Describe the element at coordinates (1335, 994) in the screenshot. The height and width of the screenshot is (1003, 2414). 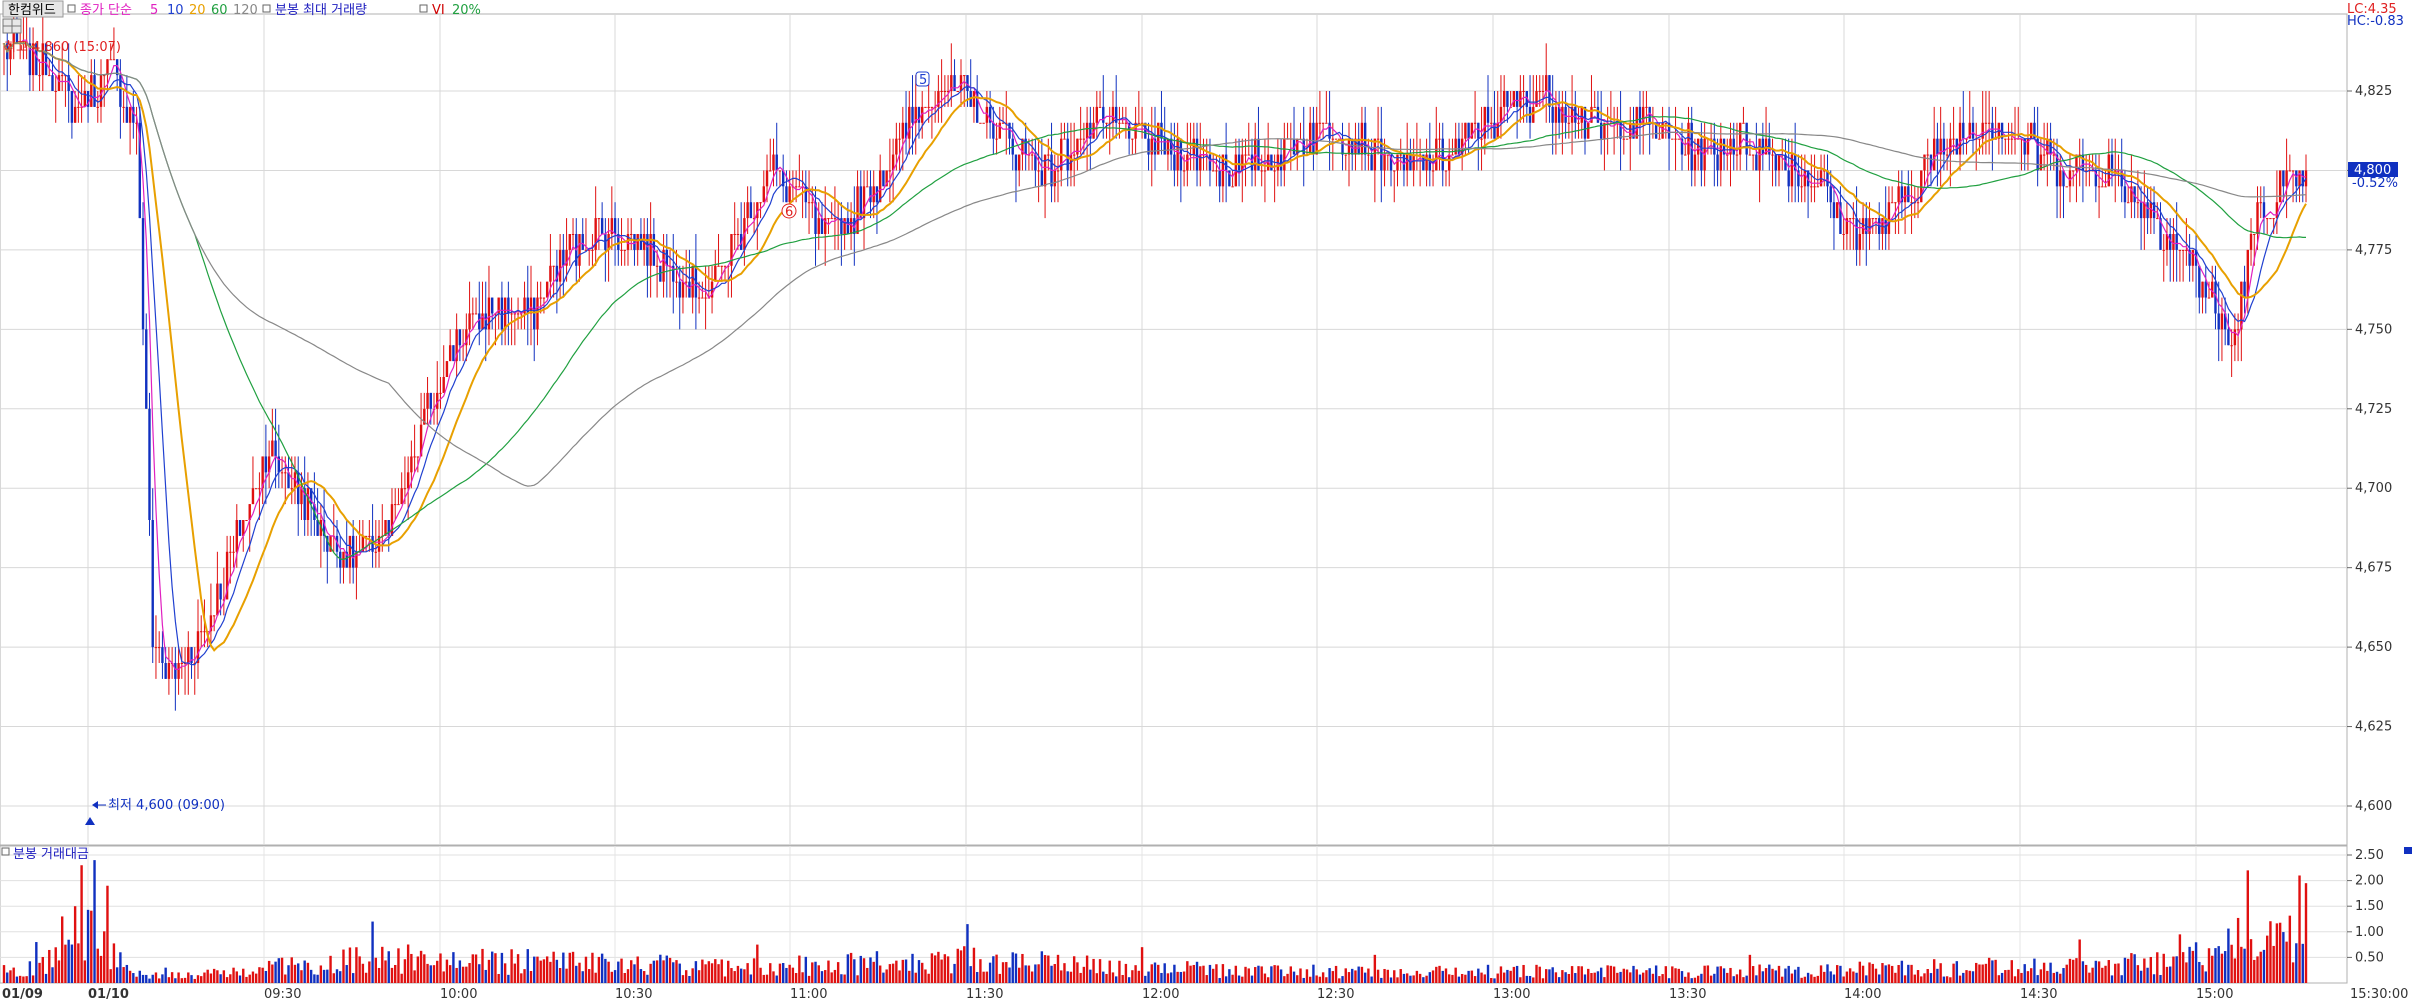
I see `time-tick-label: 12:30` at that location.